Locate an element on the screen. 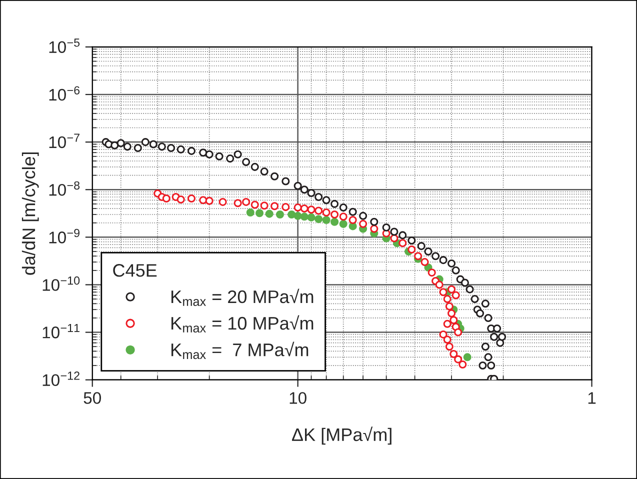 The width and height of the screenshot is (637, 479). x-tick-label: 1 is located at coordinates (592, 398).